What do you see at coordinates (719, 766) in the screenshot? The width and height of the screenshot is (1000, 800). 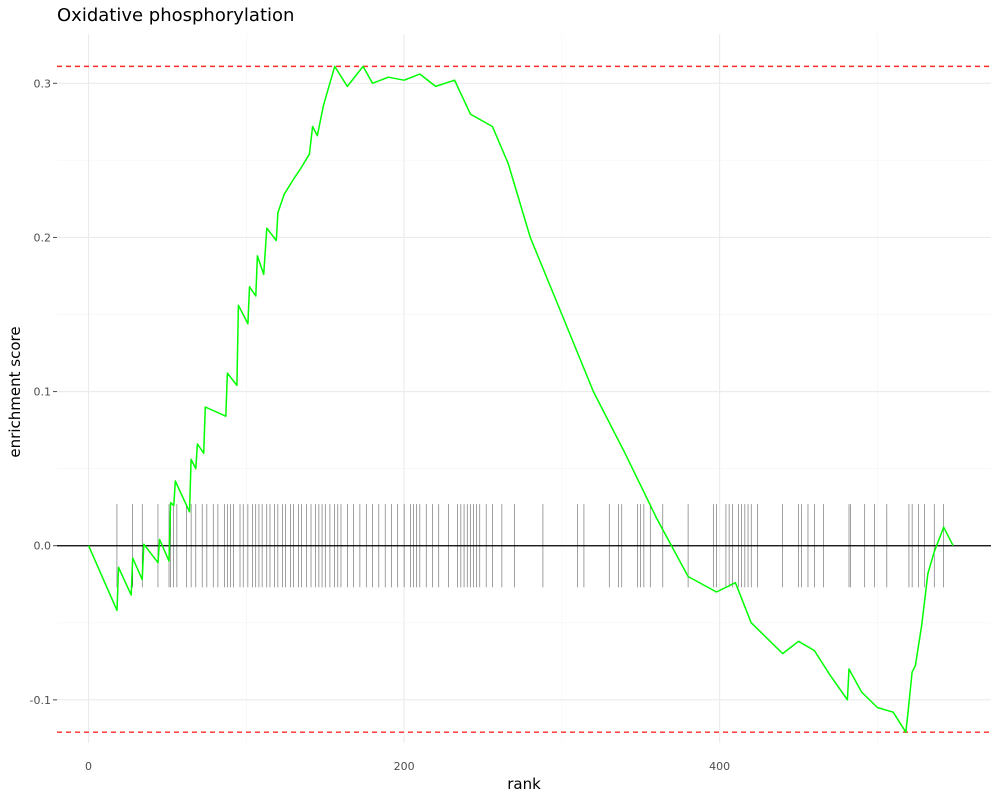 I see `x-tick-label: 400` at bounding box center [719, 766].